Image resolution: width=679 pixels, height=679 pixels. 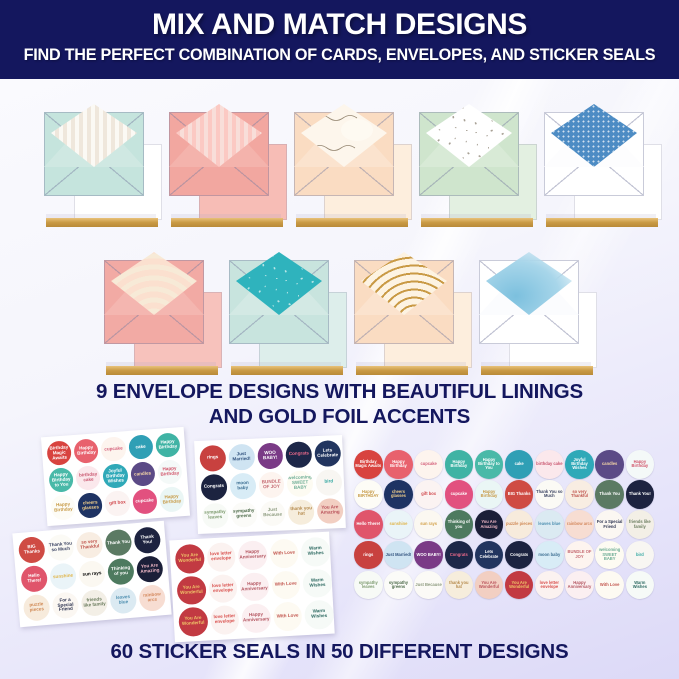 I want to click on envelope-white-blue-watercolor, so click(x=538, y=313).